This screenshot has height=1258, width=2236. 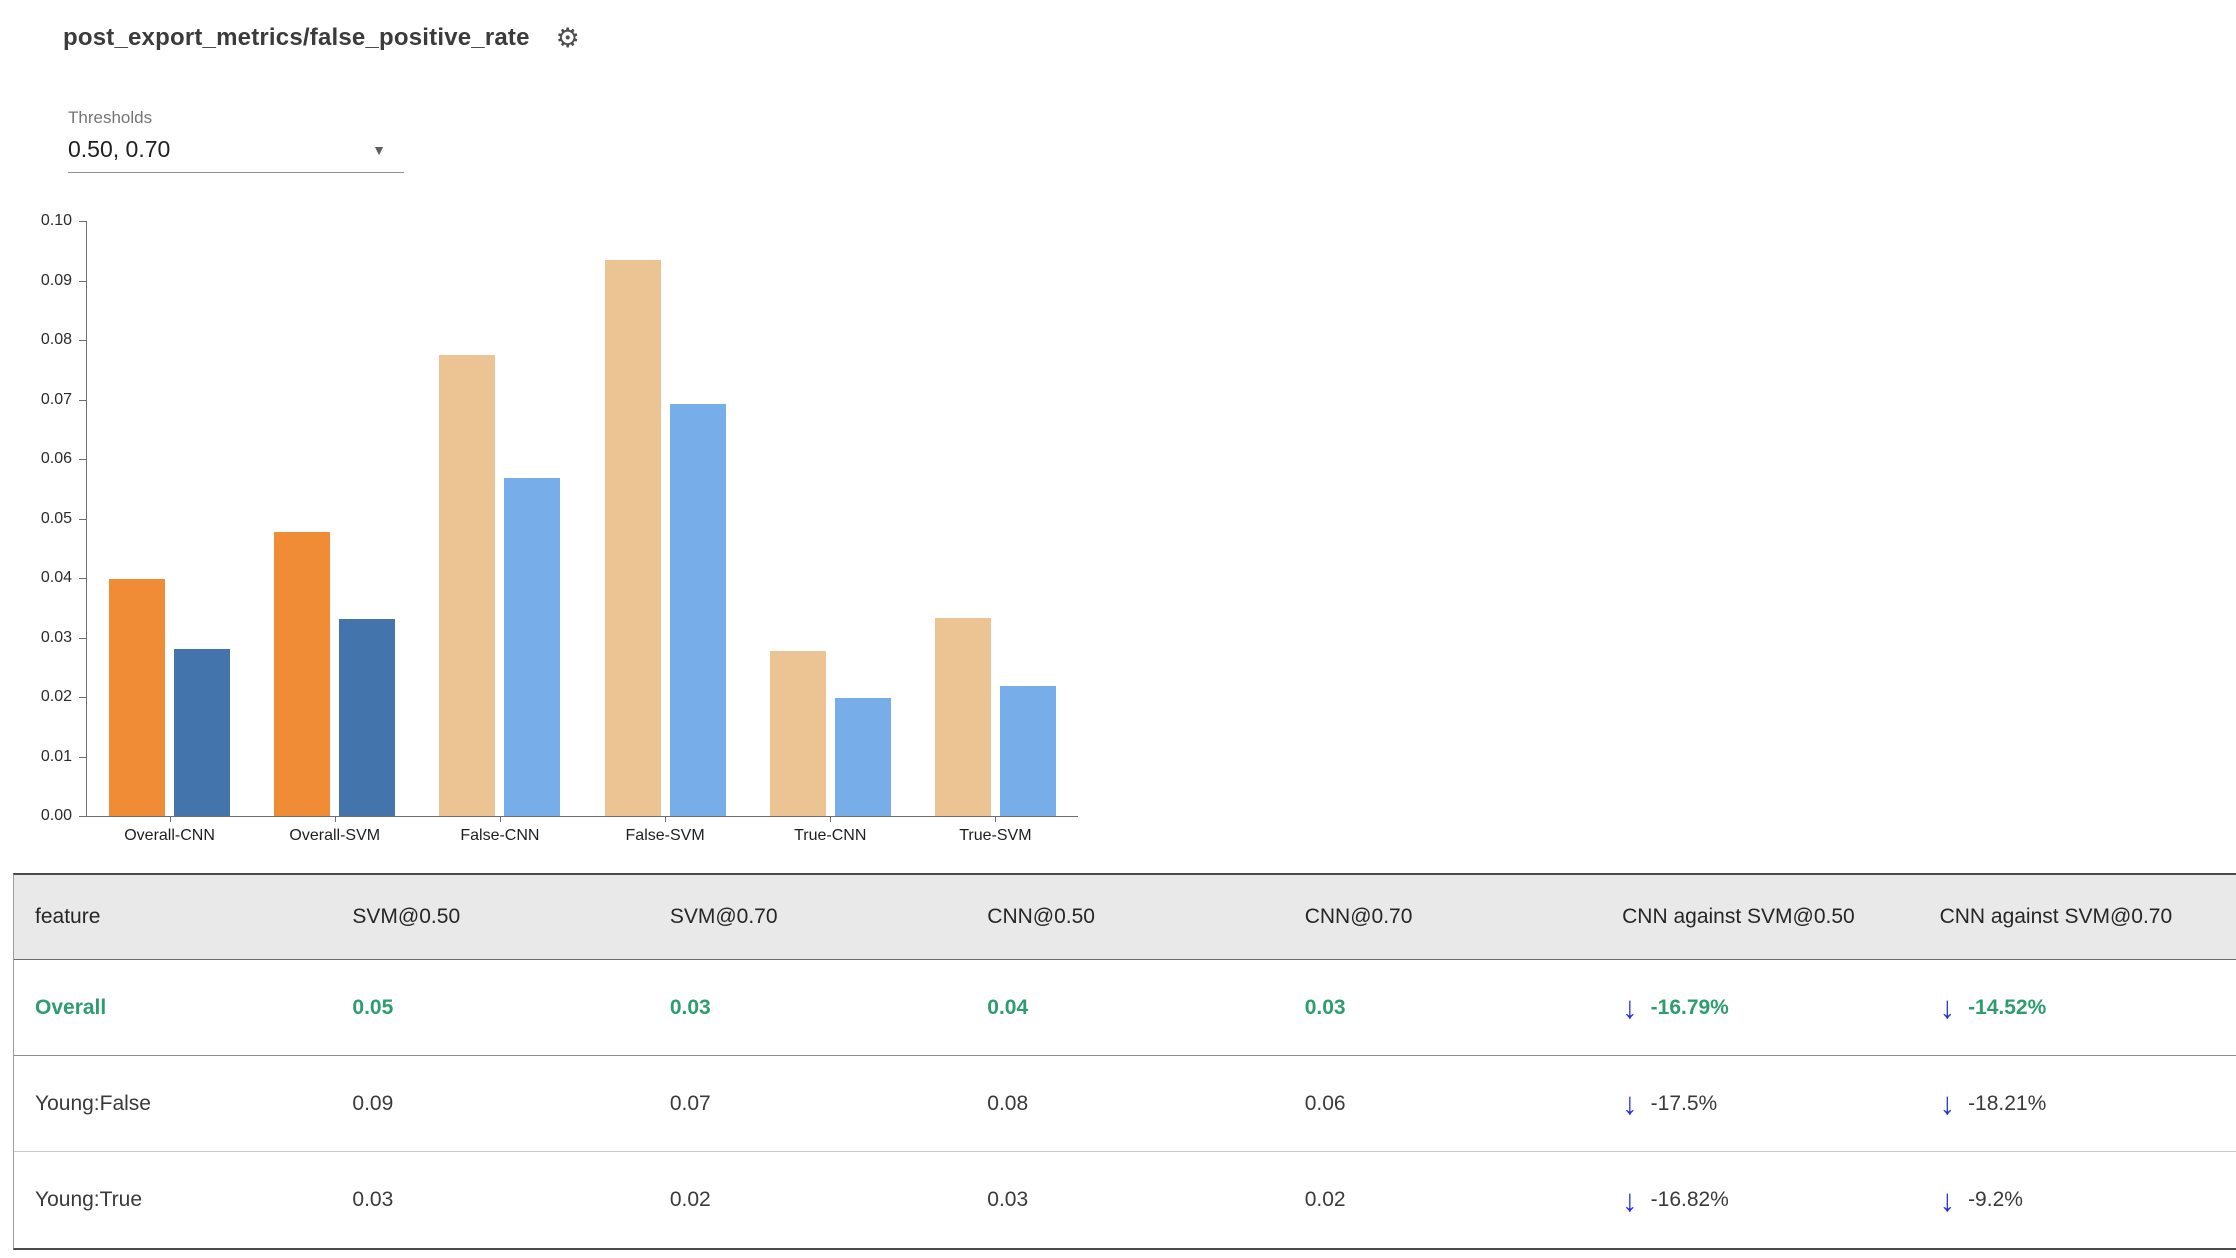 What do you see at coordinates (137, 697) in the screenshot?
I see `bar-overall-cnn-at-0.50` at bounding box center [137, 697].